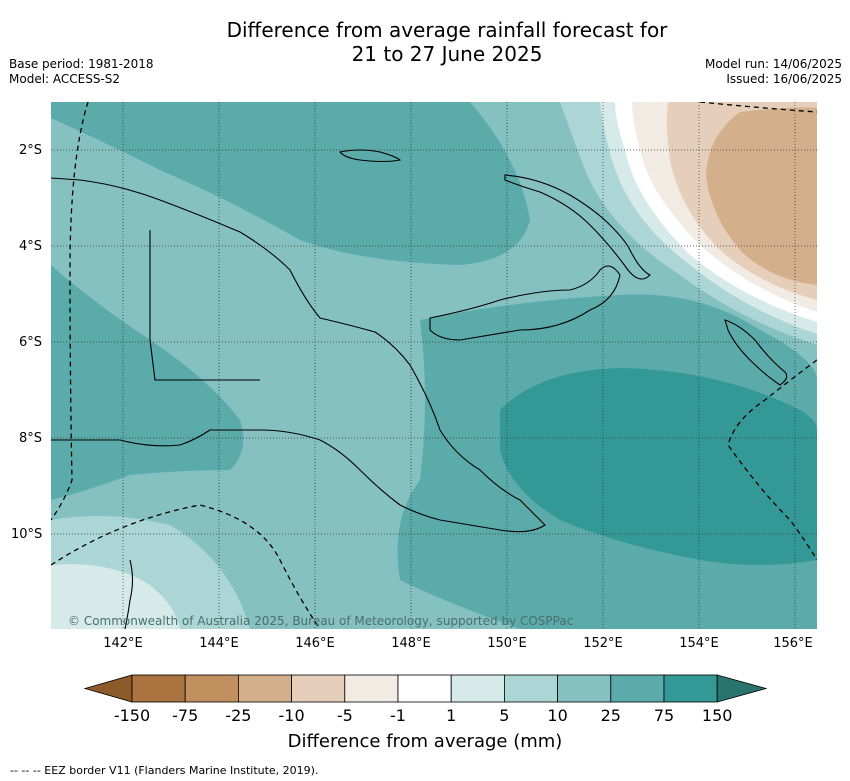 Image resolution: width=850 pixels, height=781 pixels. What do you see at coordinates (717, 715) in the screenshot?
I see `colorbar-tick-label: 150` at bounding box center [717, 715].